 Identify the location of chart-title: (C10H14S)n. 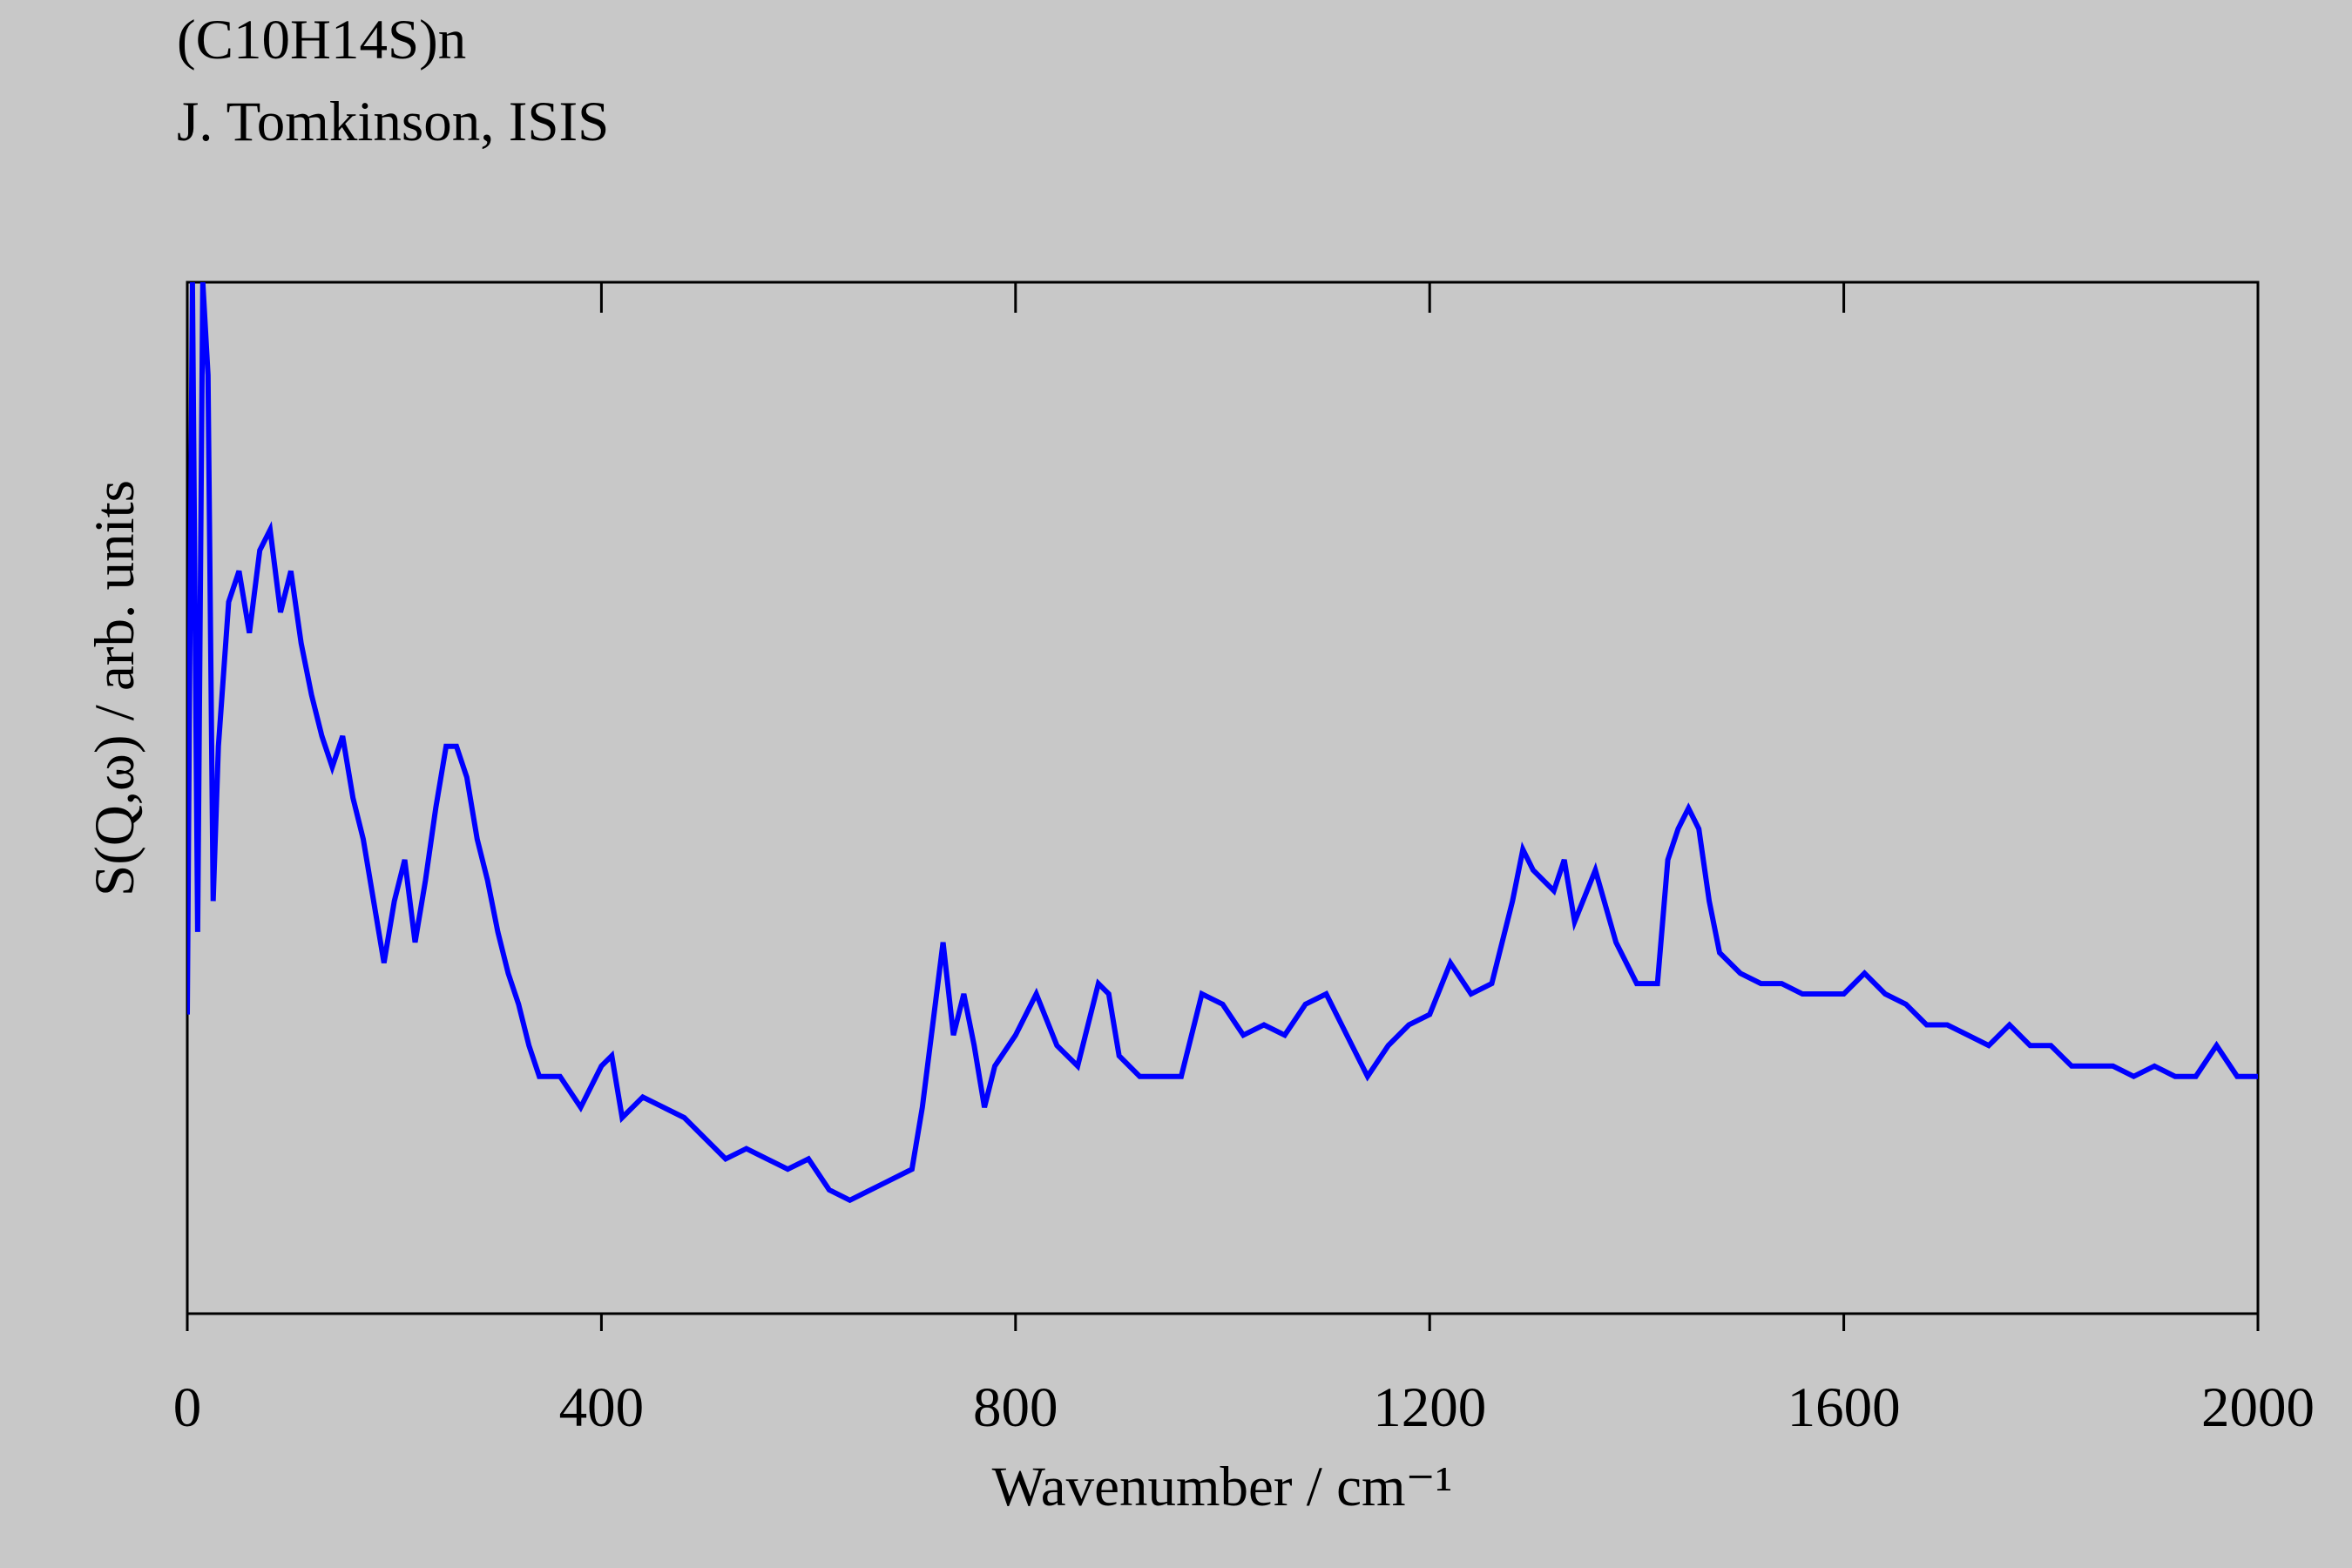
(321, 40).